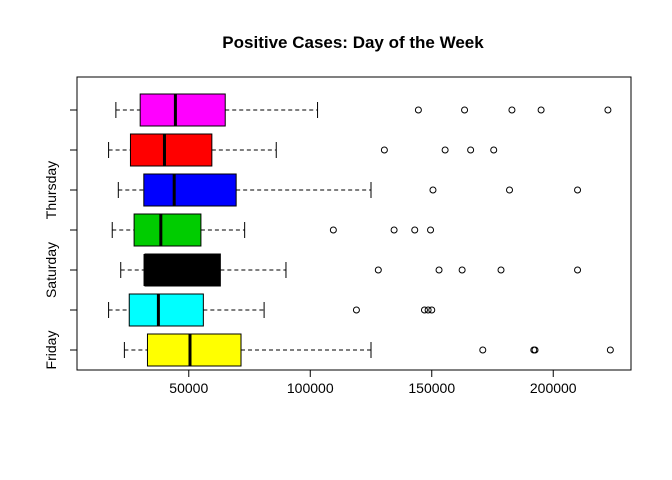 Image resolution: width=672 pixels, height=480 pixels. Describe the element at coordinates (51, 350) in the screenshot. I see `y-tick-label: Friday` at that location.